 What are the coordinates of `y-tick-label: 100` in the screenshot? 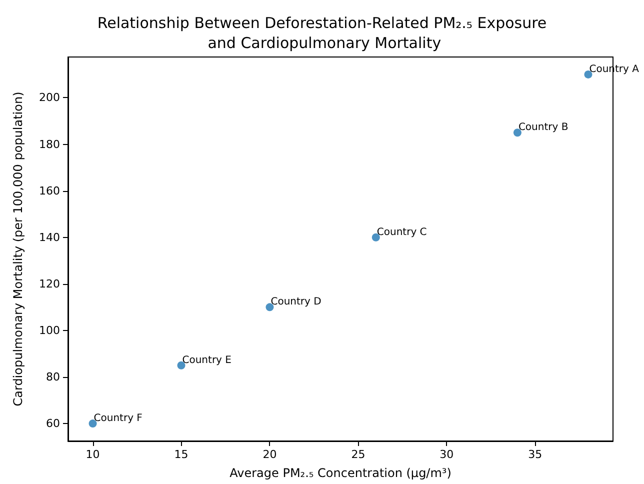 It's located at (49, 330).